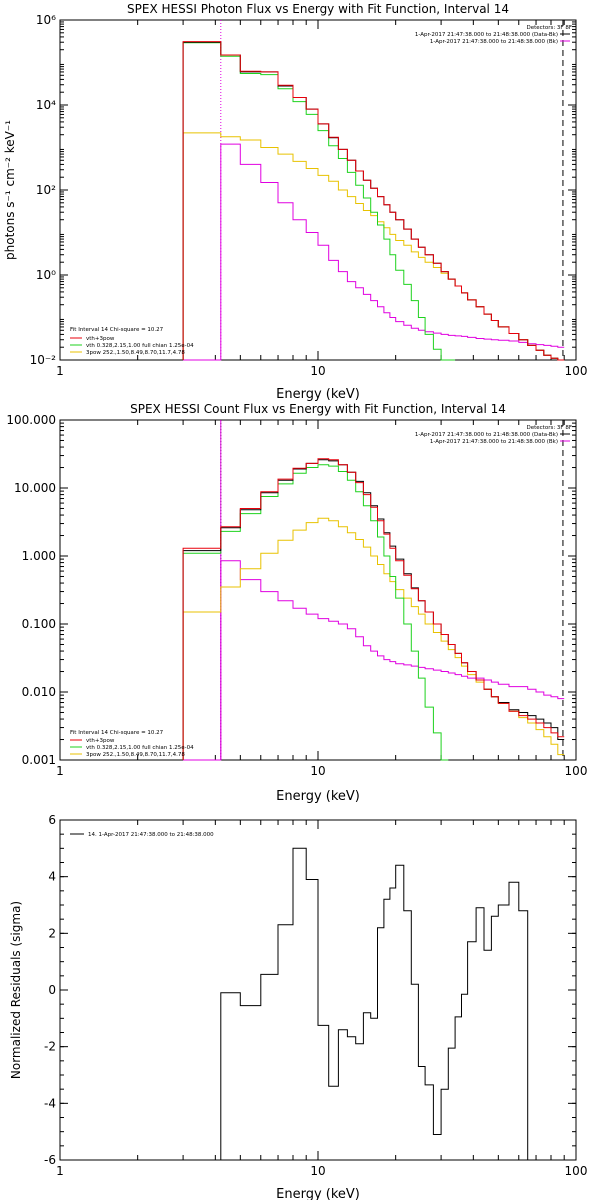  Describe the element at coordinates (52, 990) in the screenshot. I see `y-tick-label: 0` at that location.